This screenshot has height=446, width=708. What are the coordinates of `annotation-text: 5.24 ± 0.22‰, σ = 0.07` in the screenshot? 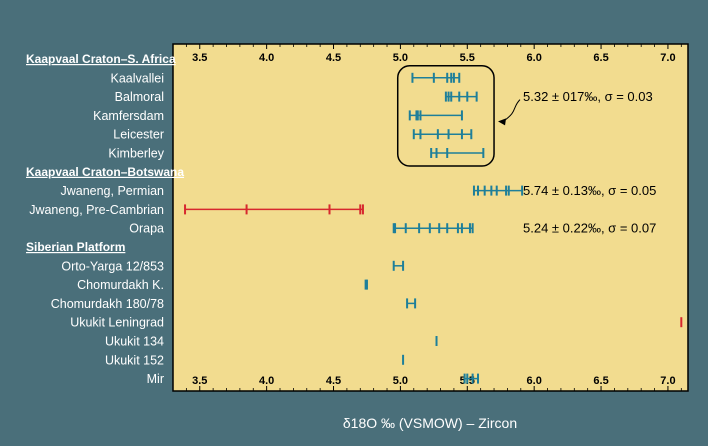 It's located at (589, 228).